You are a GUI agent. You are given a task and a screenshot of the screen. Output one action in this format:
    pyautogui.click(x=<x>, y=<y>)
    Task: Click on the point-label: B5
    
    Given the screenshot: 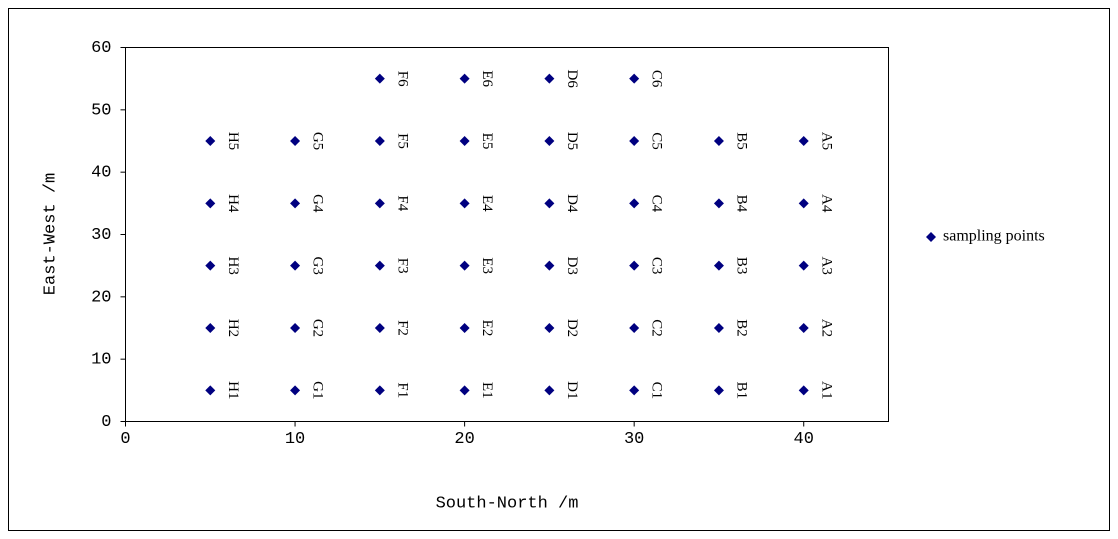 What is the action you would take?
    pyautogui.click(x=742, y=141)
    